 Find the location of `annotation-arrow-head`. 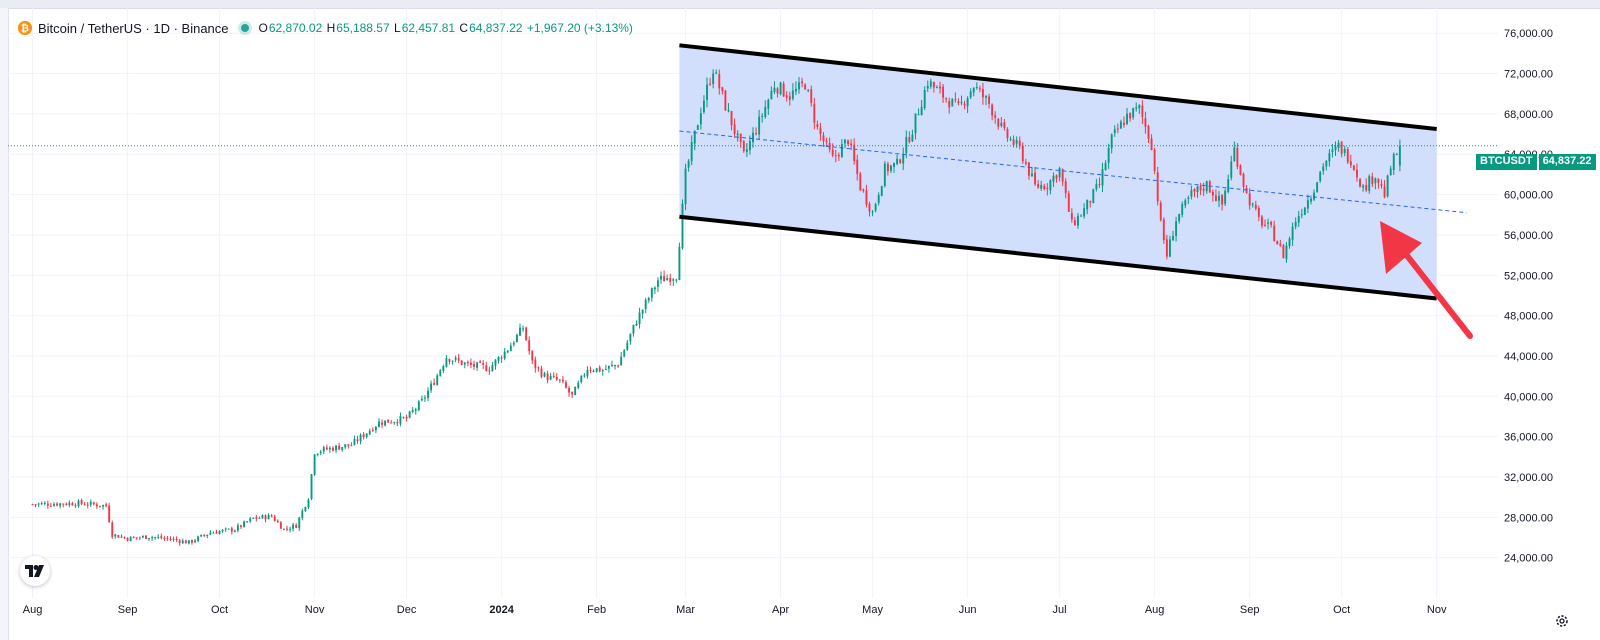

annotation-arrow-head is located at coordinates (1401, 247).